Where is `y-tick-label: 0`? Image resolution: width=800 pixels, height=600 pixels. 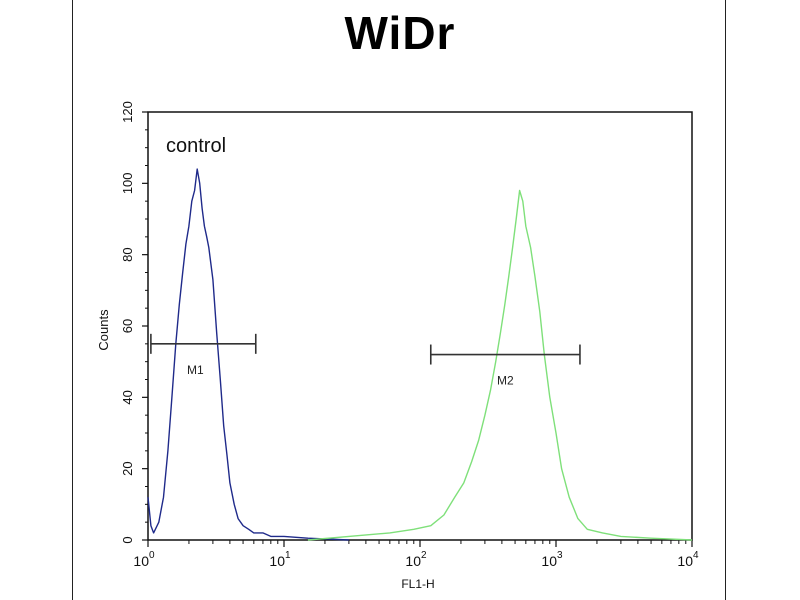 y-tick-label: 0 is located at coordinates (127, 539).